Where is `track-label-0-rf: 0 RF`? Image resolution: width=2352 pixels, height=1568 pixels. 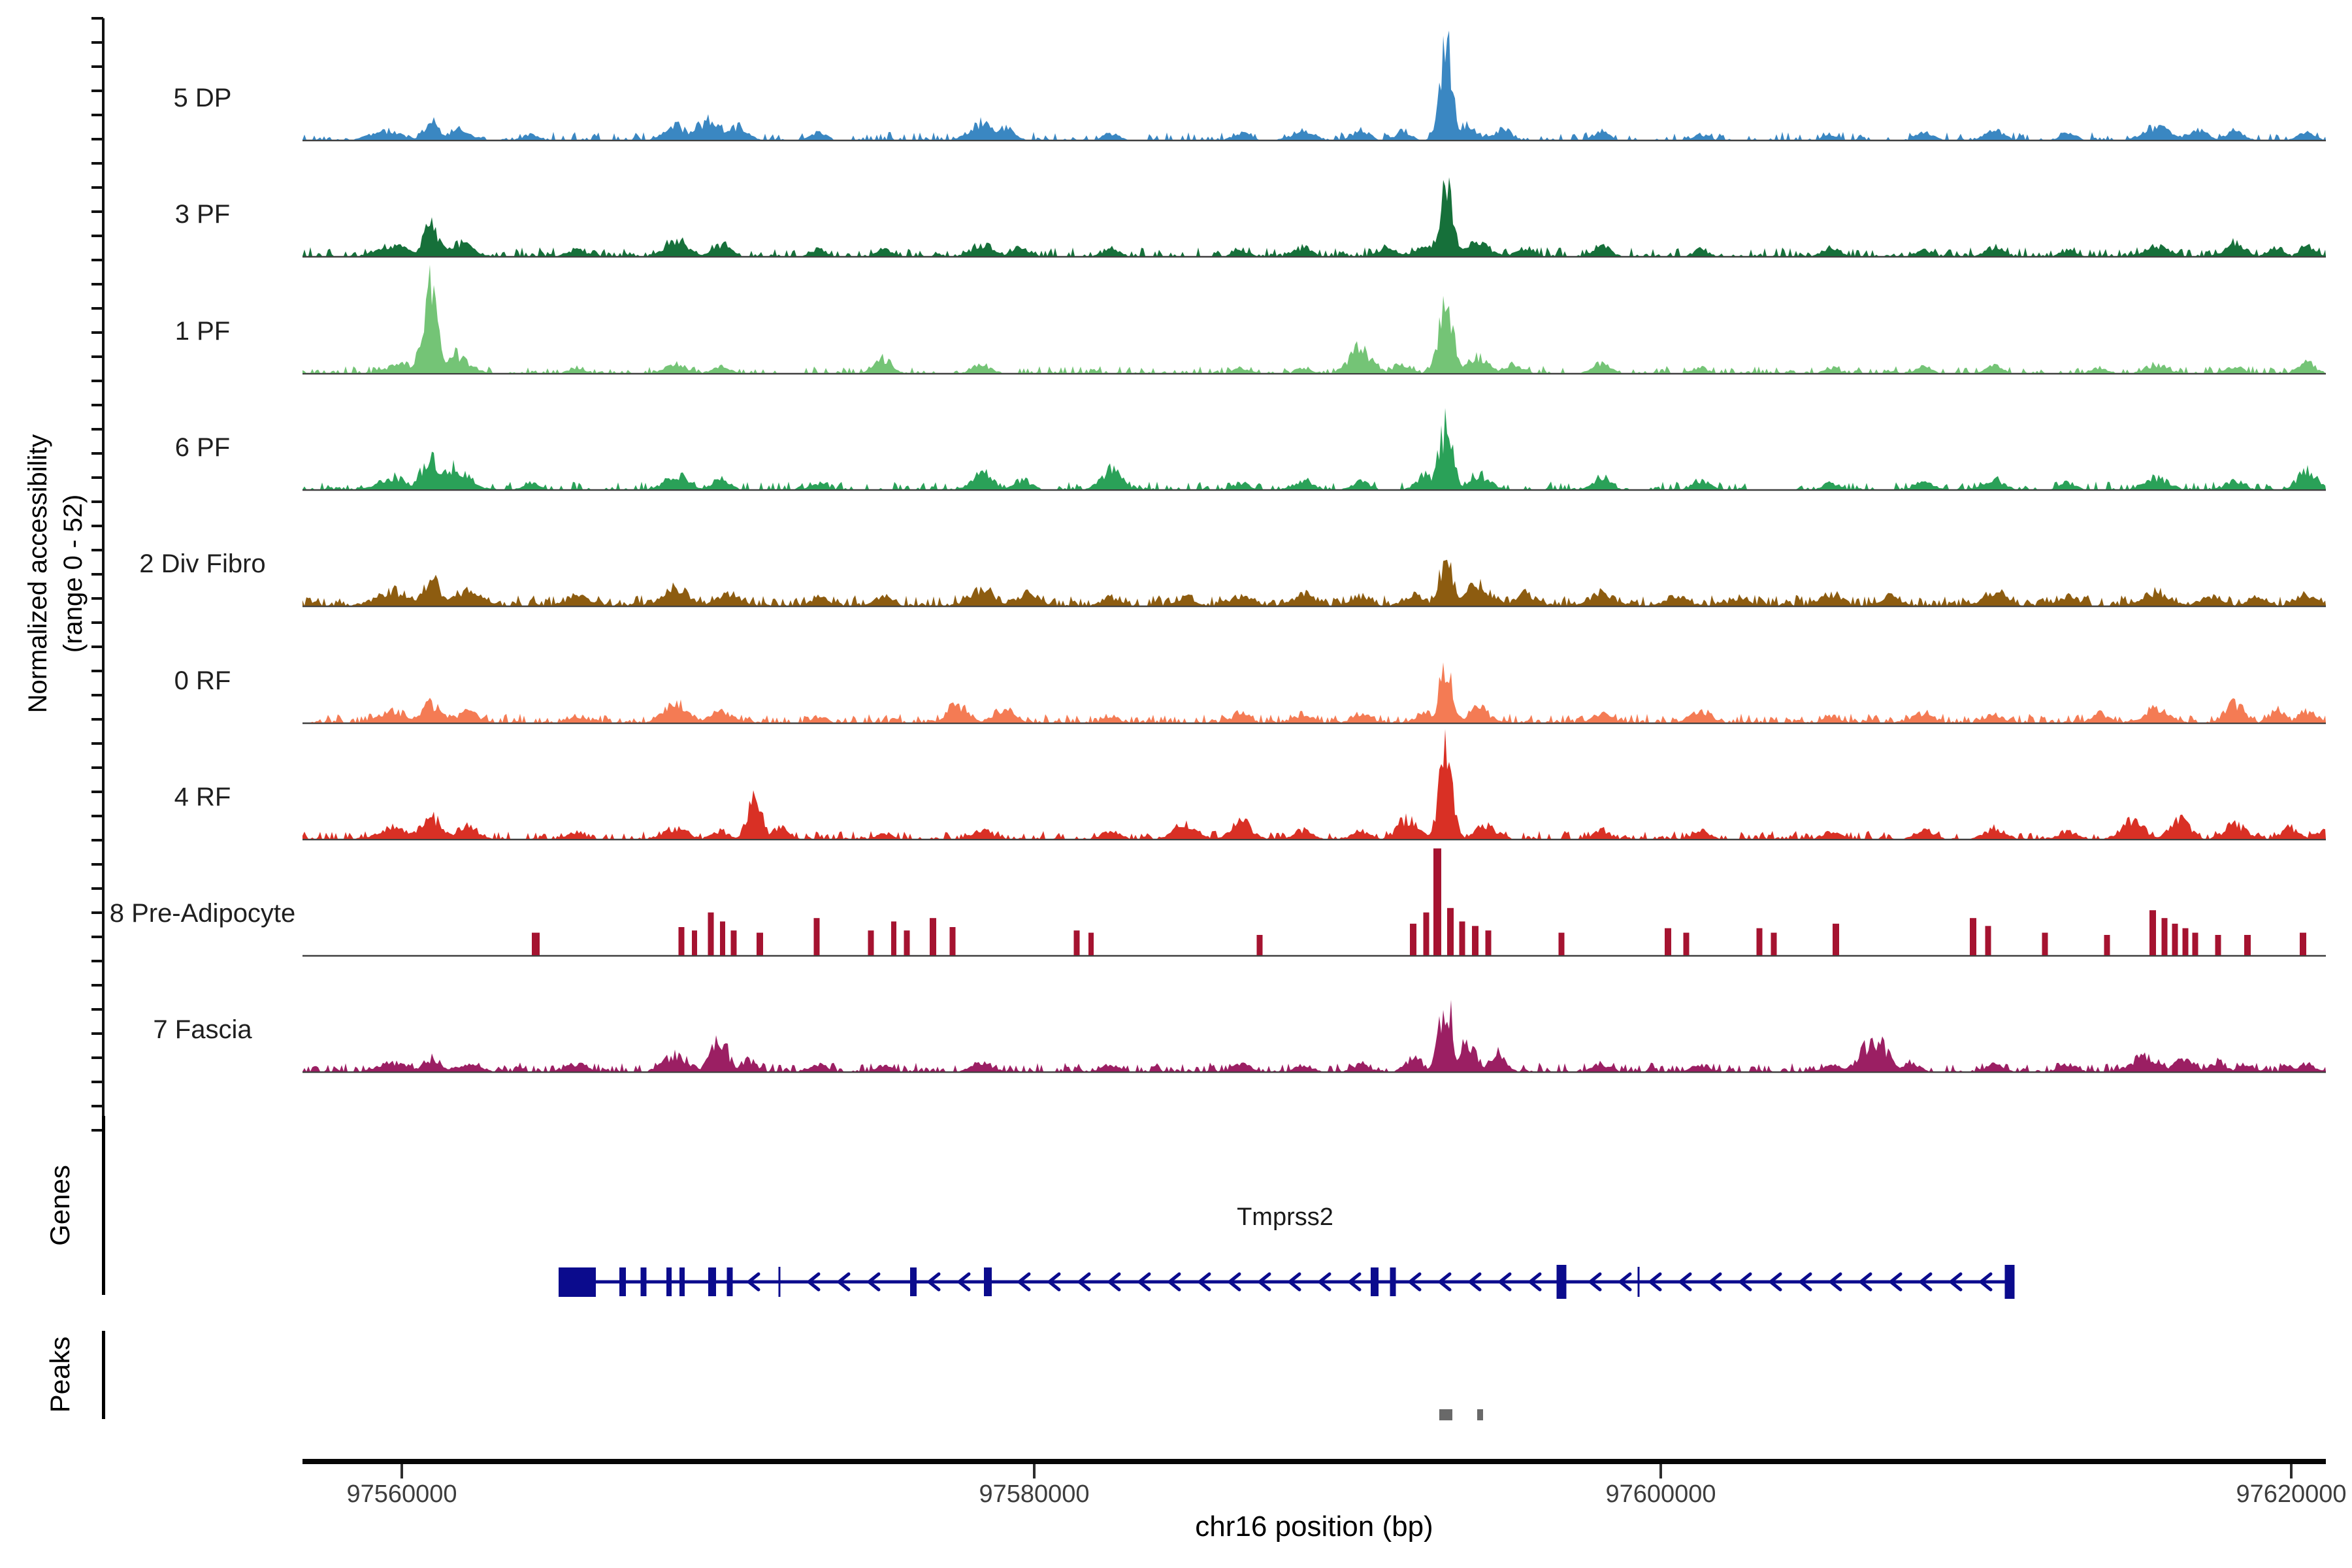 track-label-0-rf: 0 RF is located at coordinates (202, 680).